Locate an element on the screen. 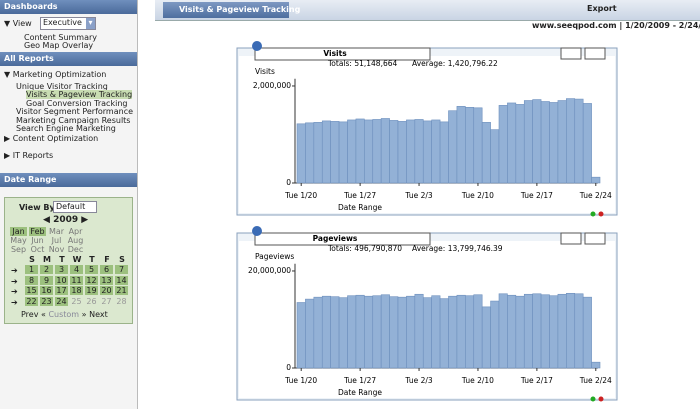  day: 25 is located at coordinates (76, 301).